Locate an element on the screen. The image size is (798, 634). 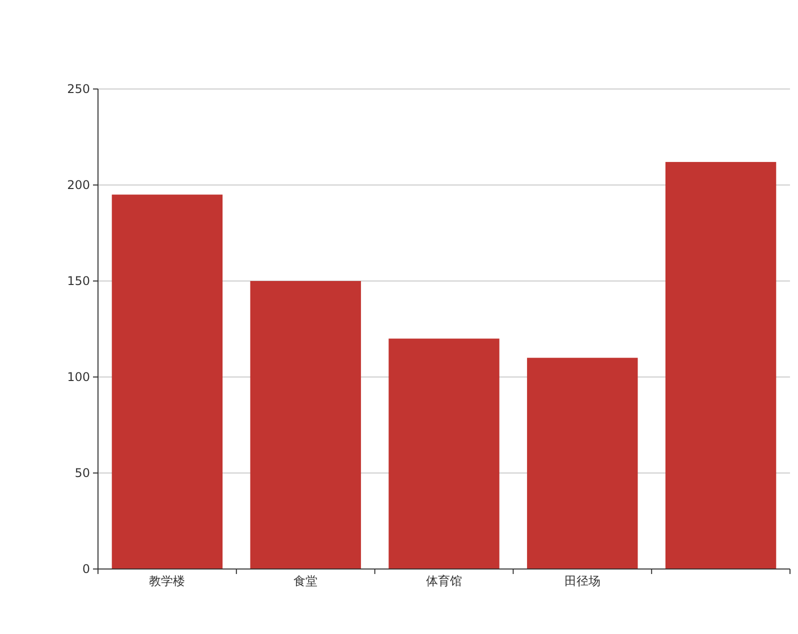
xtick: 食堂 is located at coordinates (306, 581).